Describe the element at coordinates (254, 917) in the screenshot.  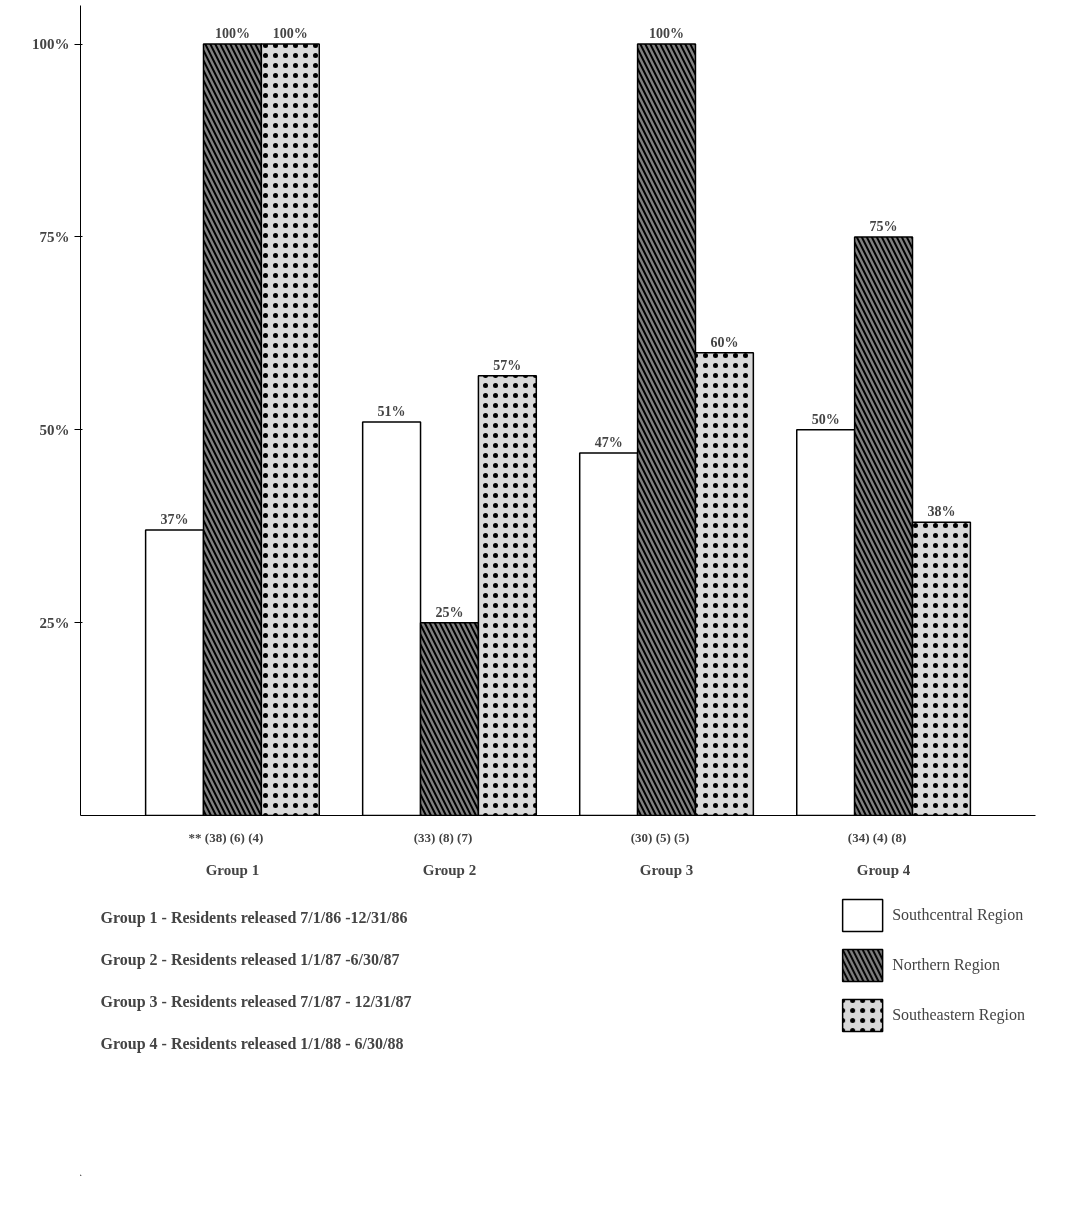
I see `text: Group 1 - Residents released 7/1/86 -12/31/86` at that location.